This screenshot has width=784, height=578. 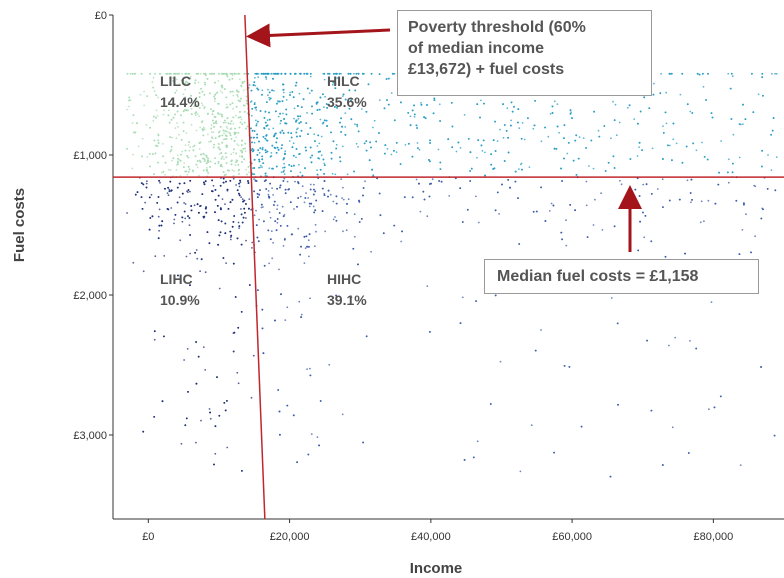 What do you see at coordinates (90, 296) in the screenshot?
I see `y-tick-label: £2,000` at bounding box center [90, 296].